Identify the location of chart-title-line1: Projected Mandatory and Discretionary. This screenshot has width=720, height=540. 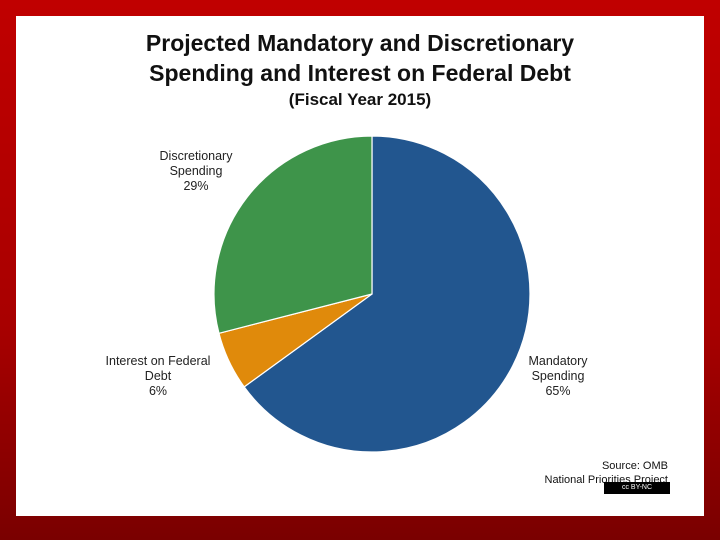
(360, 43).